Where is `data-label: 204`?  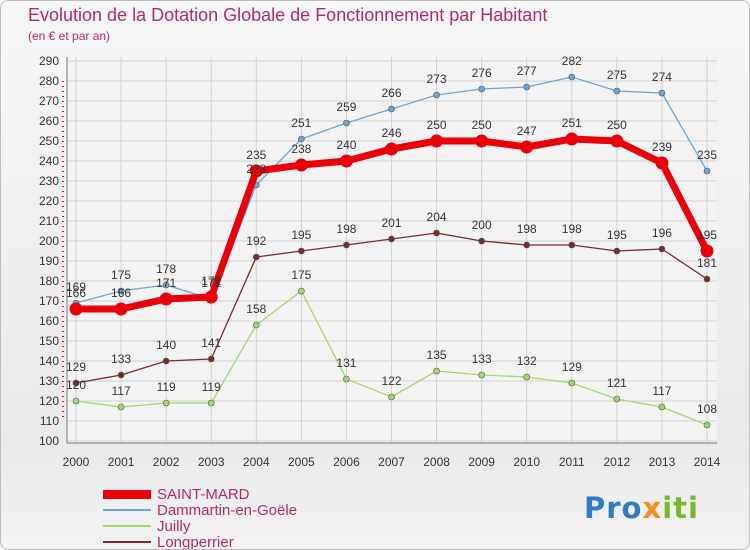 data-label: 204 is located at coordinates (437, 217).